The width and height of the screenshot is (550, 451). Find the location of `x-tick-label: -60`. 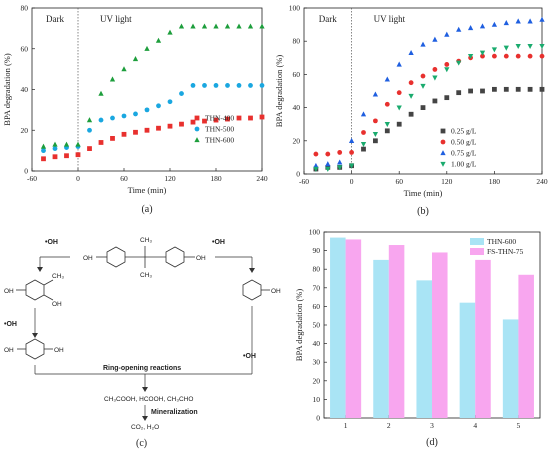

x-tick-label: -60 is located at coordinates (304, 181).